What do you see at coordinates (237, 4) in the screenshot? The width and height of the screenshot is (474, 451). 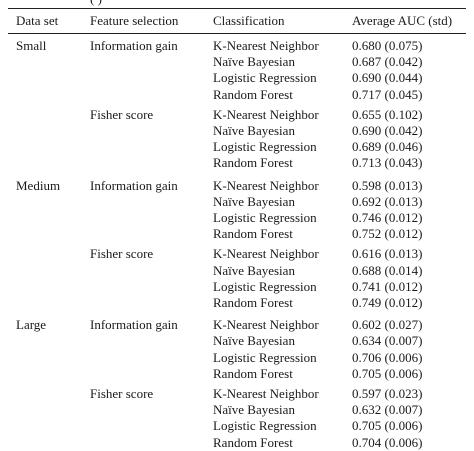 I see `caption-fragment: ( )` at bounding box center [237, 4].